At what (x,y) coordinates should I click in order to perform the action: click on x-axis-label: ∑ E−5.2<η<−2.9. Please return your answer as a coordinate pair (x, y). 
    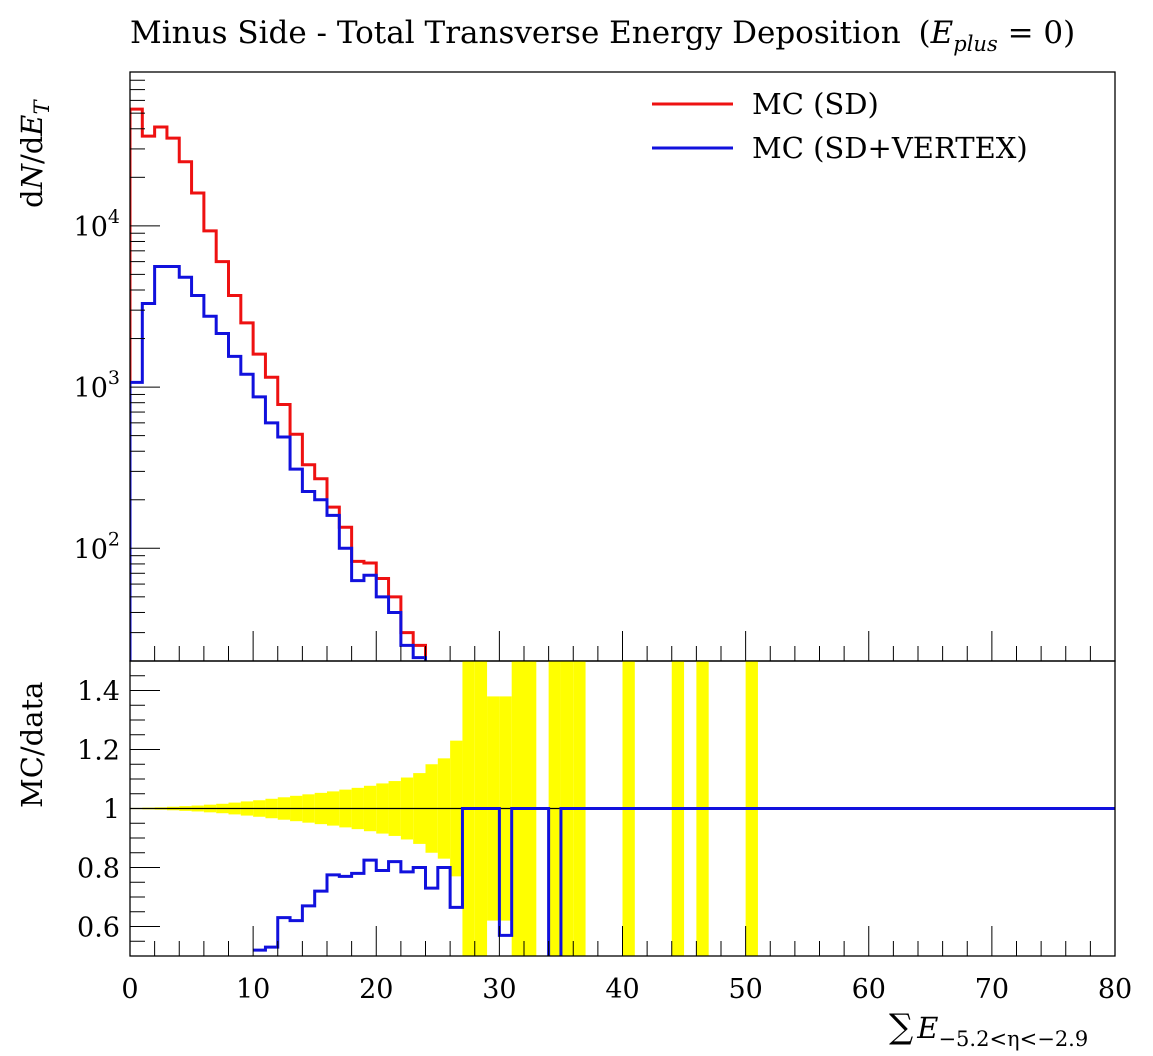
    Looking at the image, I should click on (988, 1029).